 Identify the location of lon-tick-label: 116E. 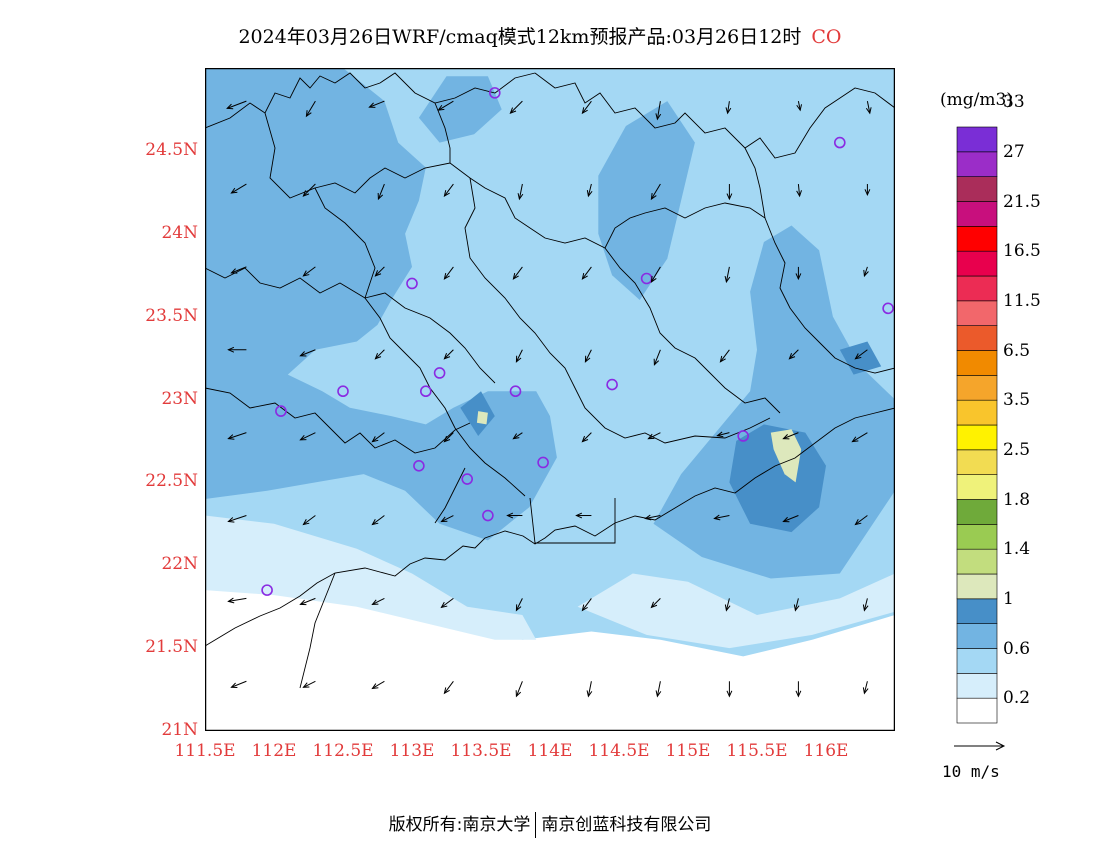
(826, 751).